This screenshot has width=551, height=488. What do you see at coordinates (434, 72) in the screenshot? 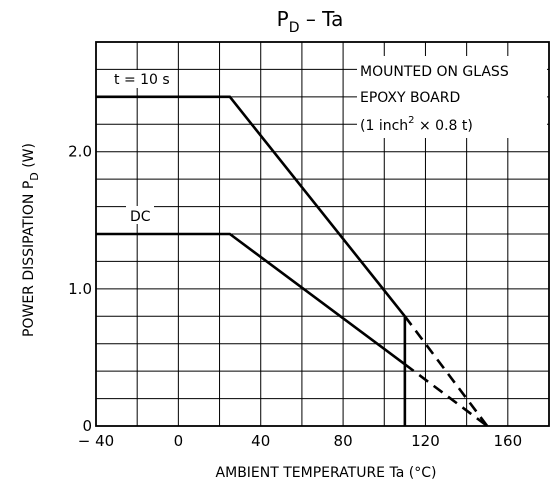
I see `annotation-line-1: MOUNTED ON GLASS` at bounding box center [434, 72].